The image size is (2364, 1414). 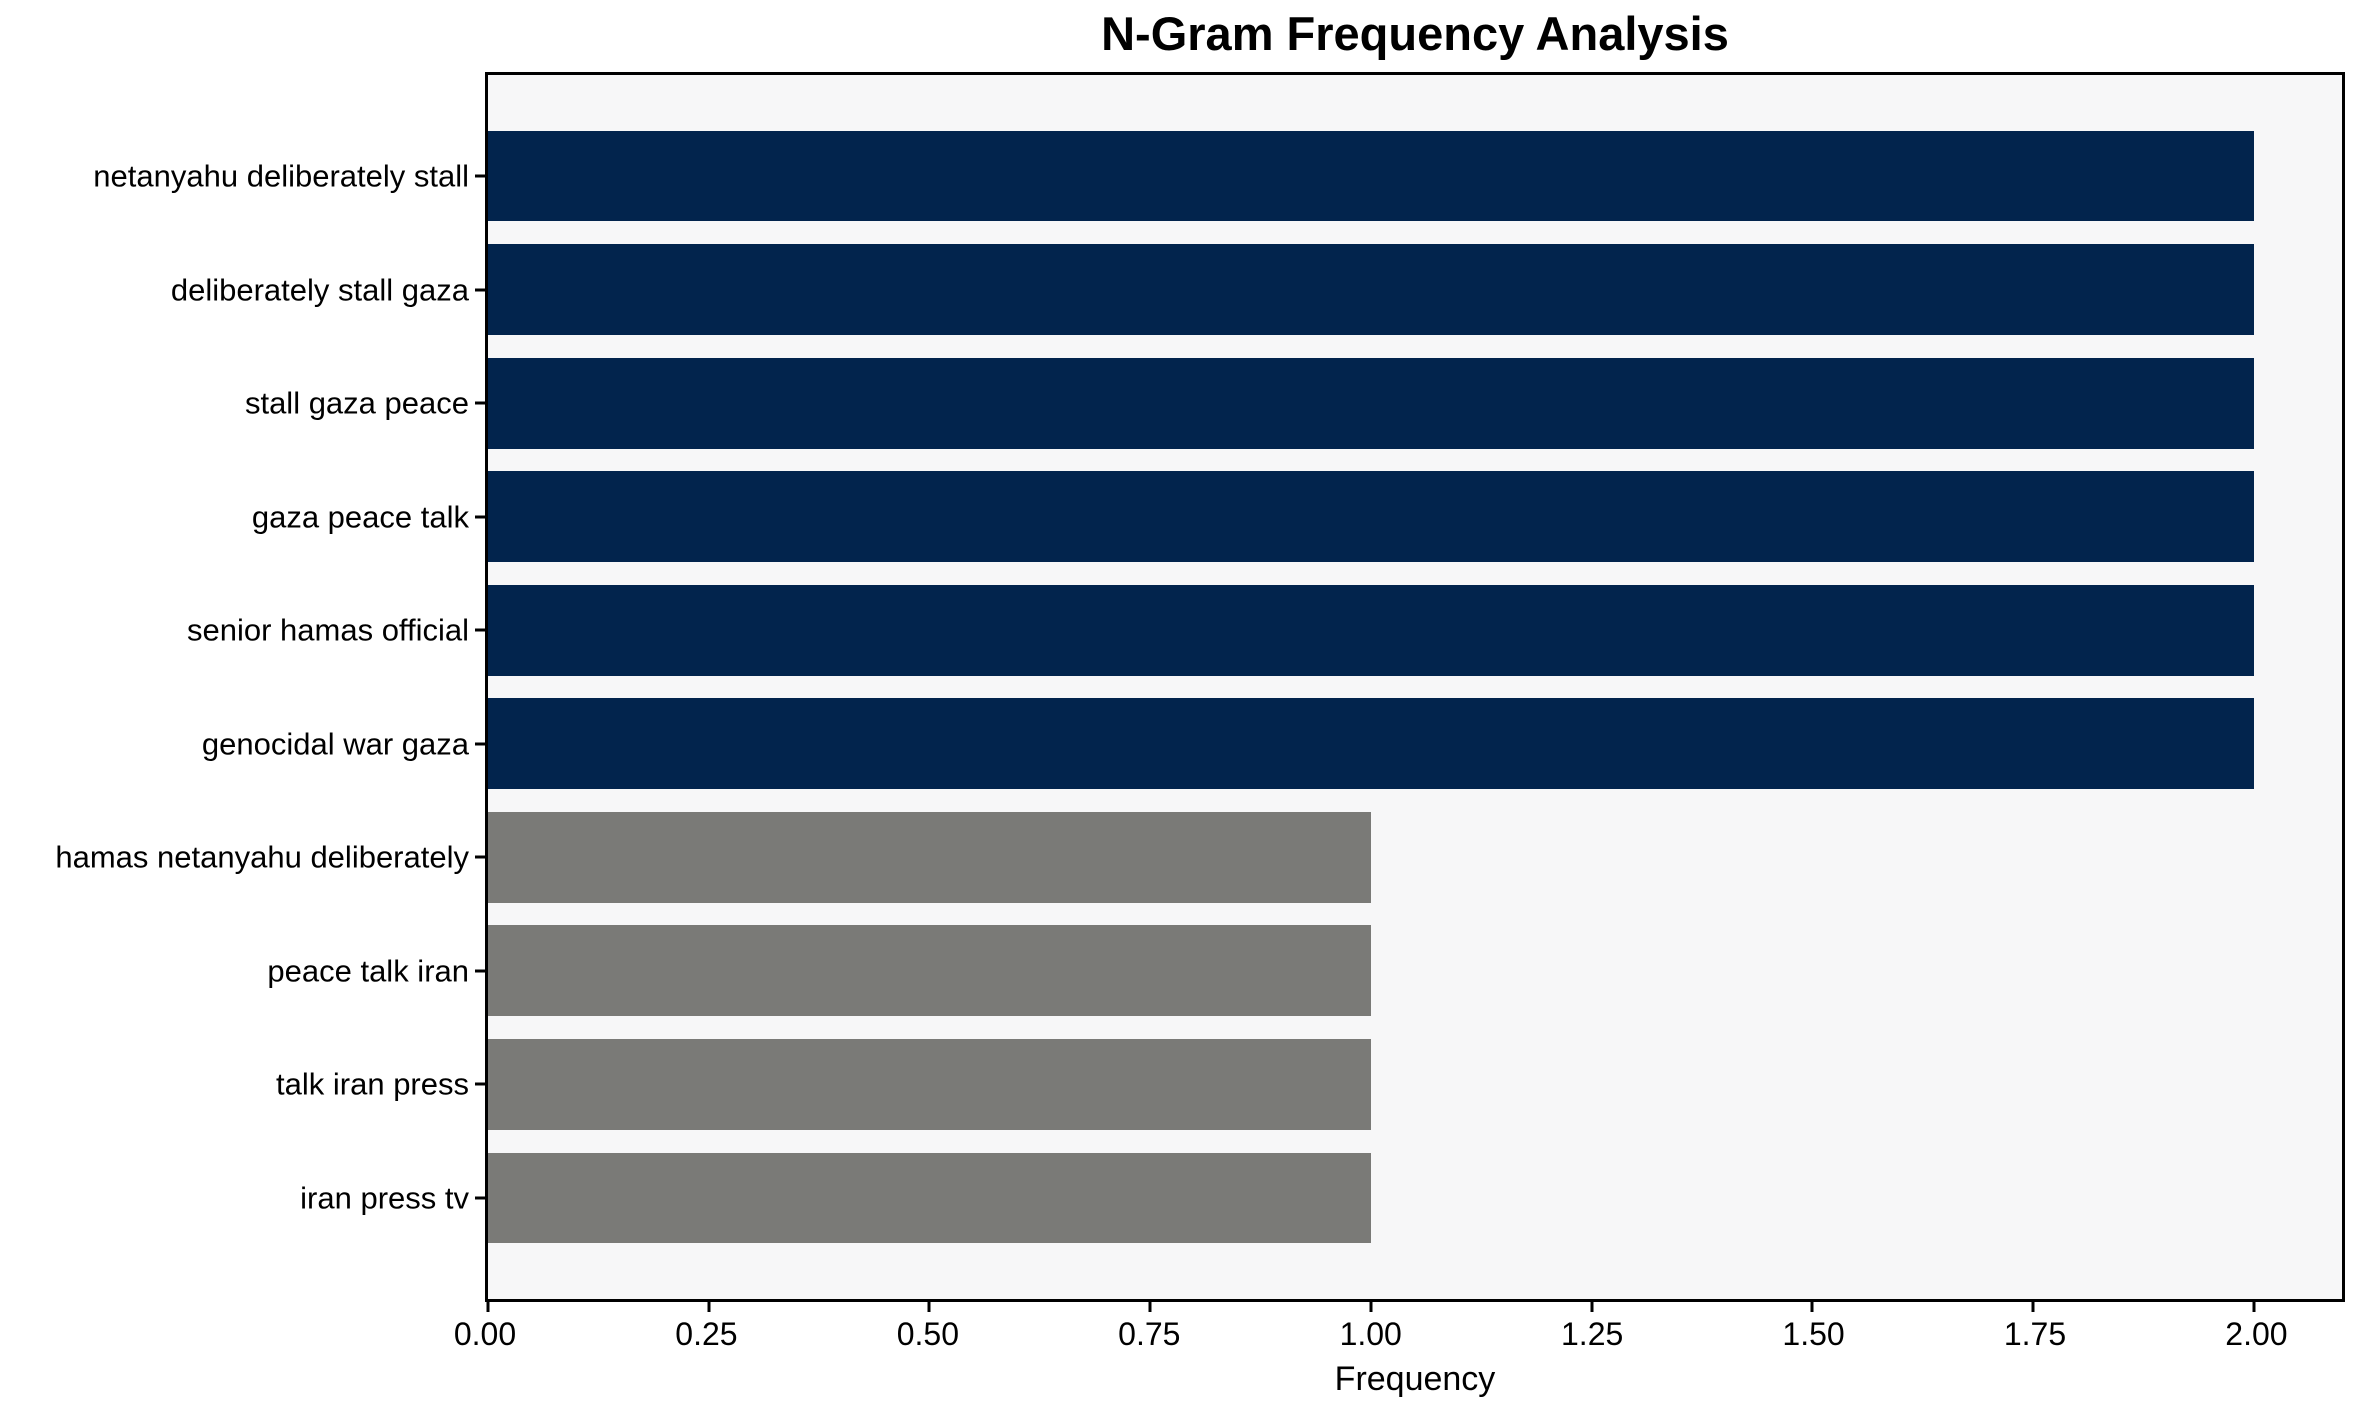 I want to click on y-tick-label: gaza peace talk, so click(x=360, y=517).